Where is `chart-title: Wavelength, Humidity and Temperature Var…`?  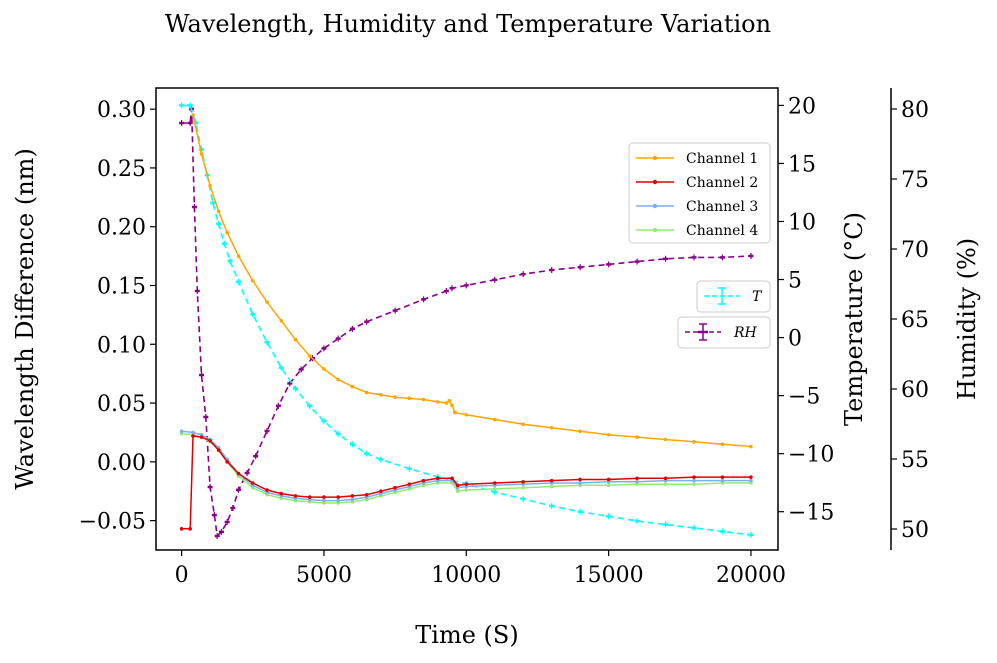 chart-title: Wavelength, Humidity and Temperature Var… is located at coordinates (468, 24).